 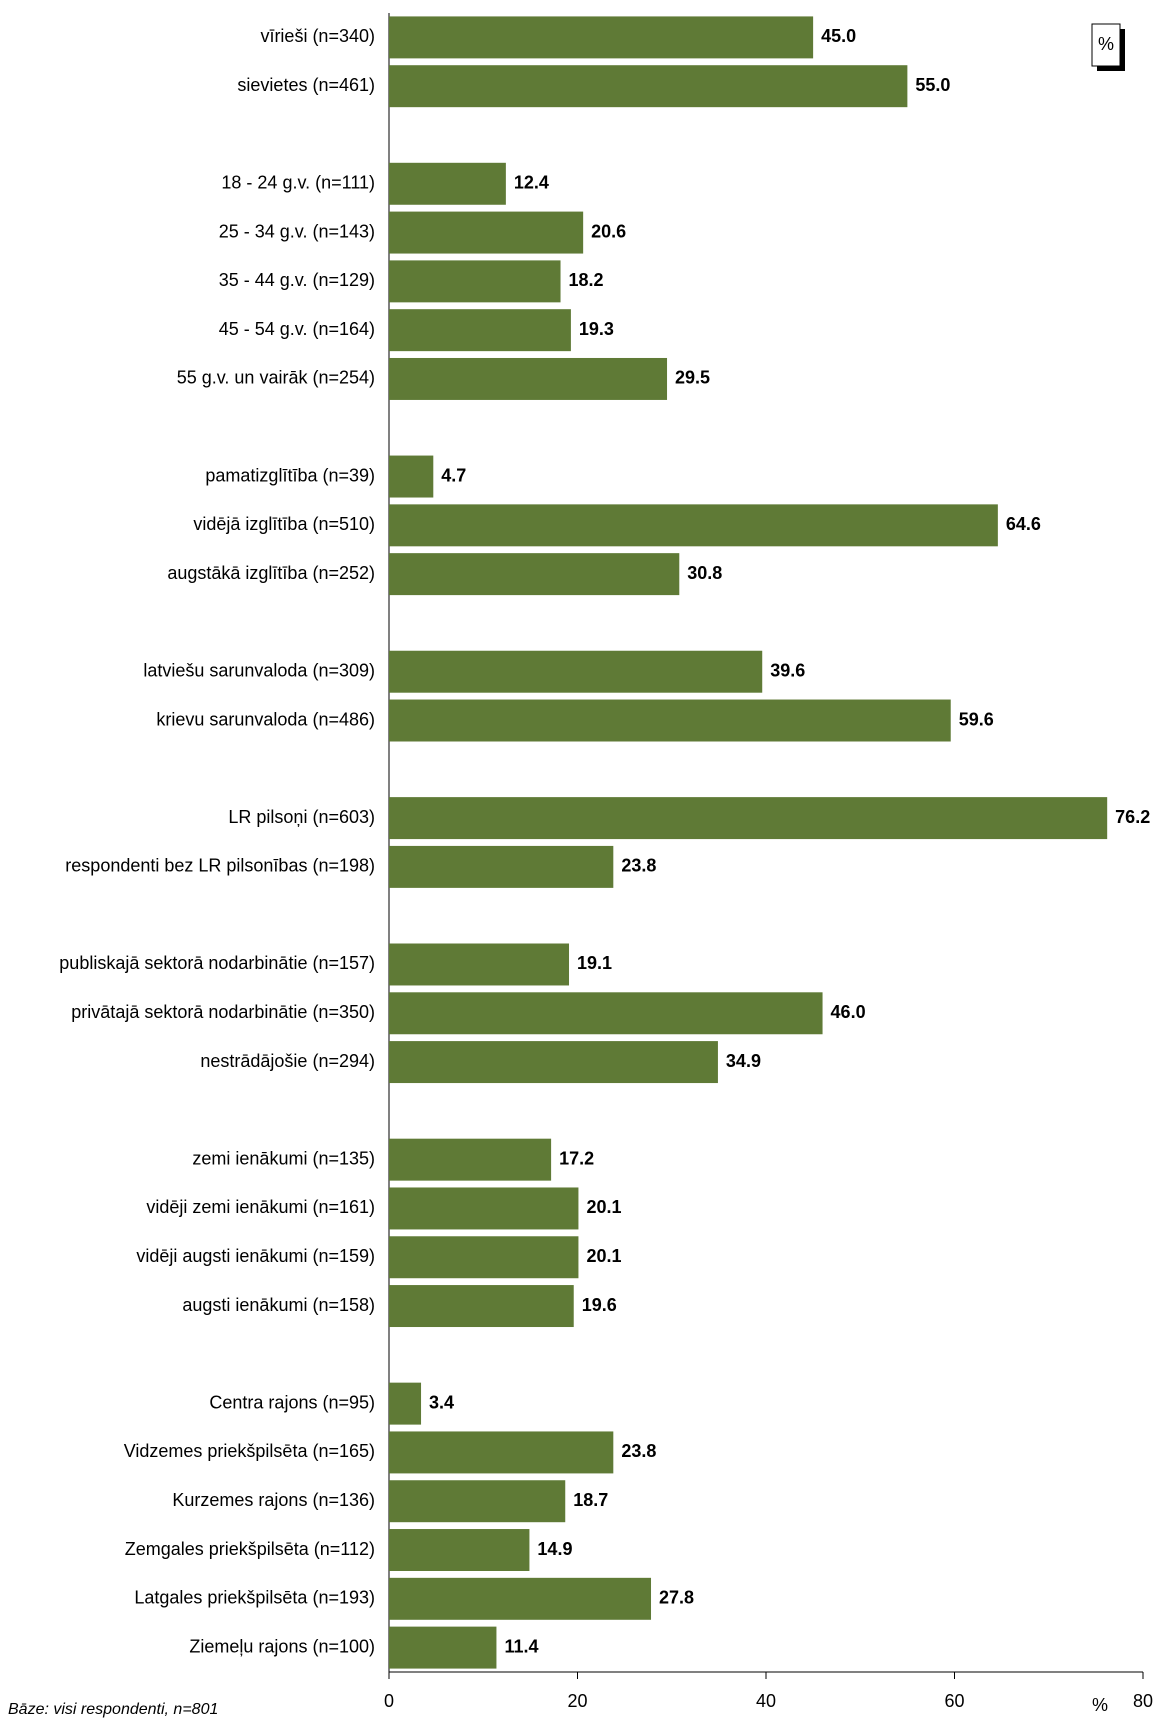 What do you see at coordinates (250, 1549) in the screenshot?
I see `y-tick-label: Zemgales priekšpilsēta (n=112)` at bounding box center [250, 1549].